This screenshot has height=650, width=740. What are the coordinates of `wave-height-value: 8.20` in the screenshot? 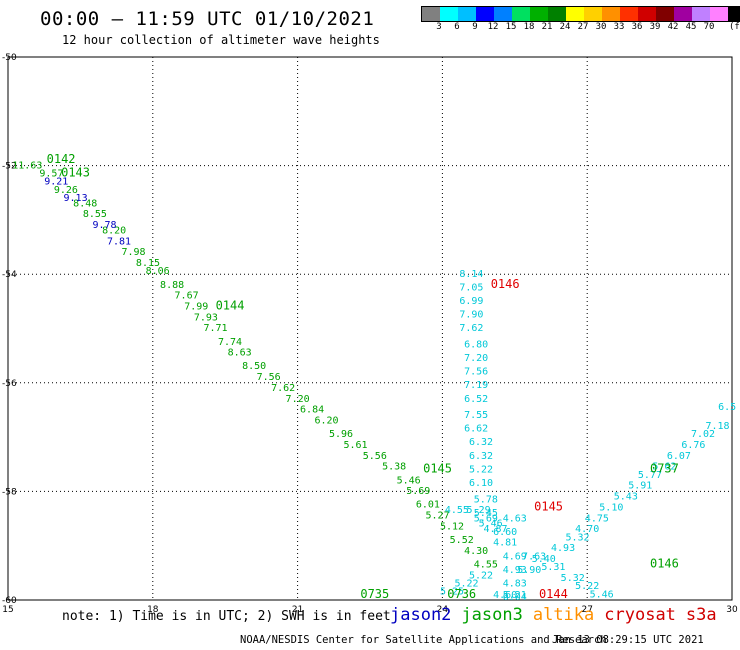 It's located at (114, 230).